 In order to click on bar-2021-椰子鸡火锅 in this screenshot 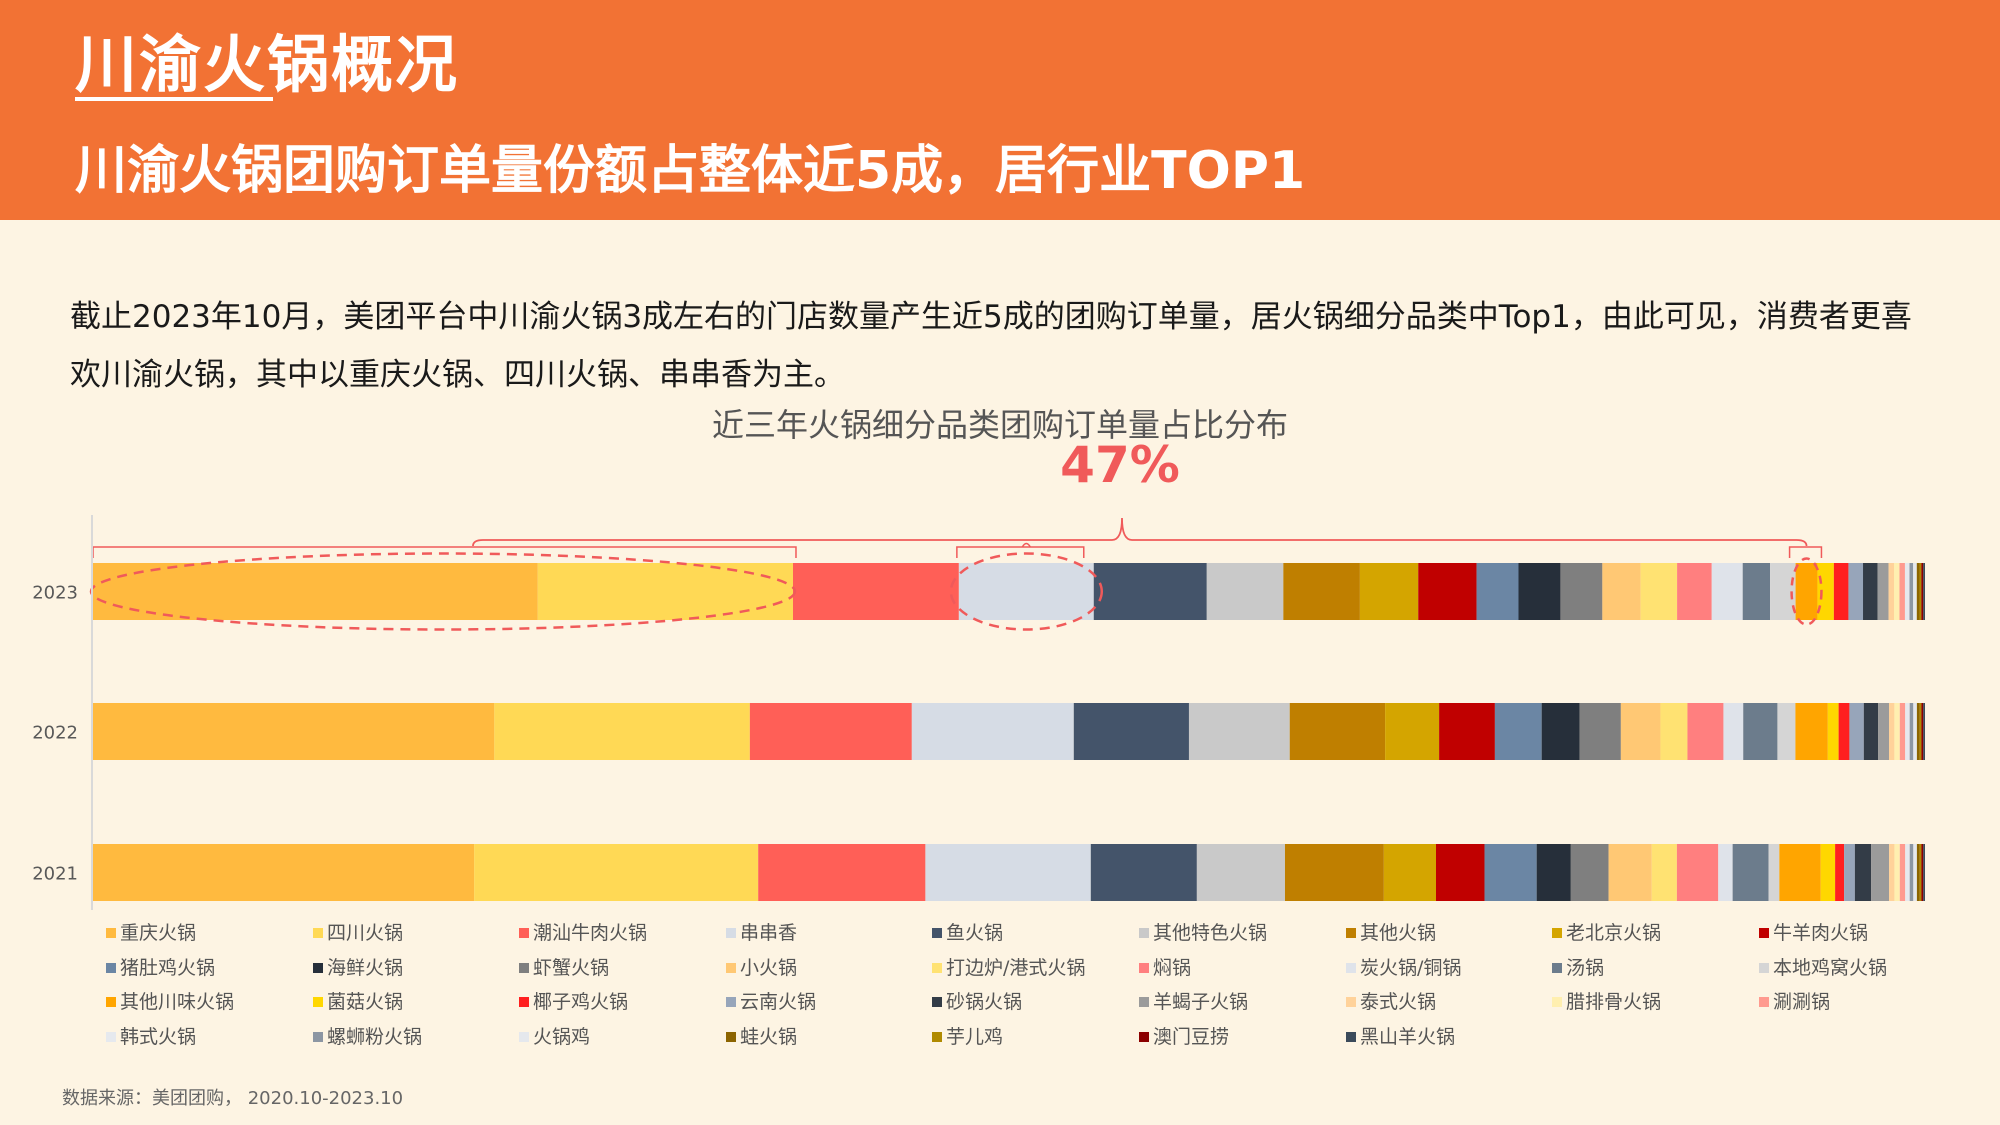, I will do `click(1840, 872)`.